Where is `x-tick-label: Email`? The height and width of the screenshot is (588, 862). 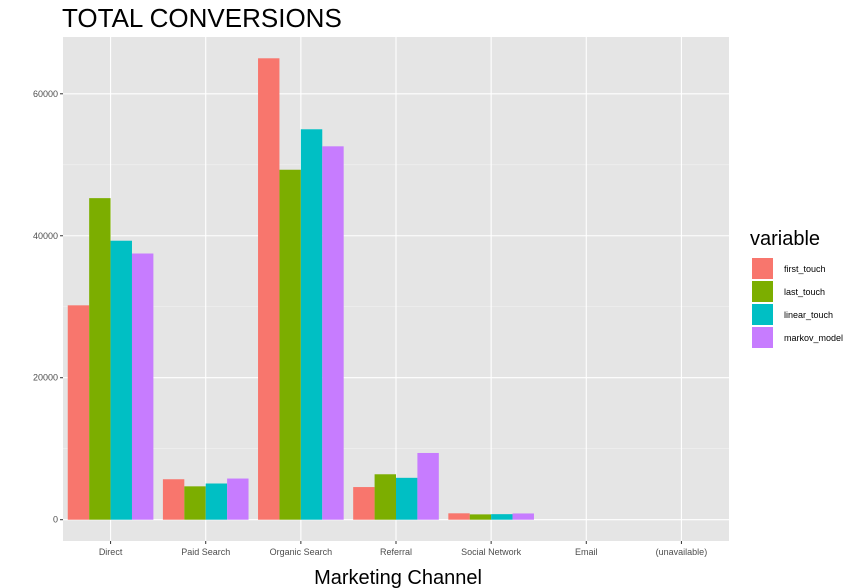 x-tick-label: Email is located at coordinates (586, 552).